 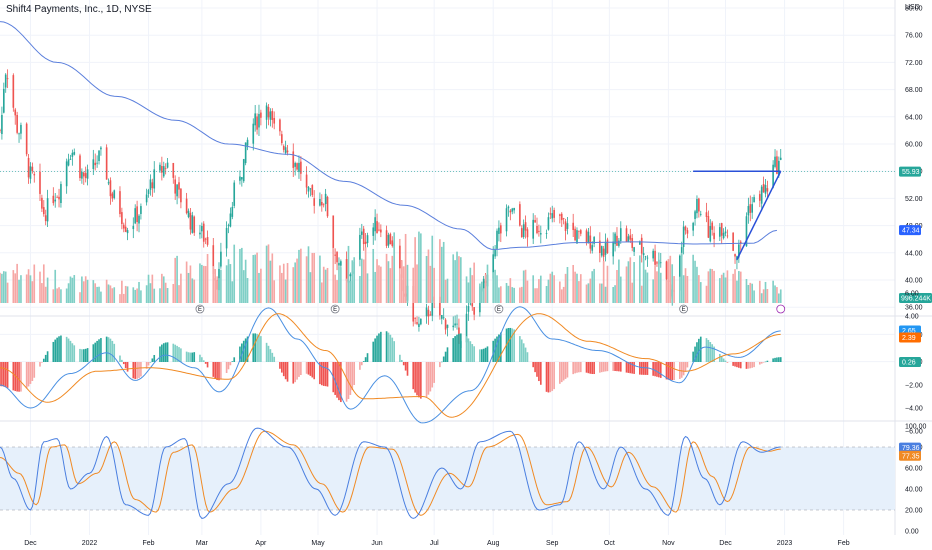 What do you see at coordinates (912, 294) in the screenshot?
I see `macd-y-tick-label: 6.00` at bounding box center [912, 294].